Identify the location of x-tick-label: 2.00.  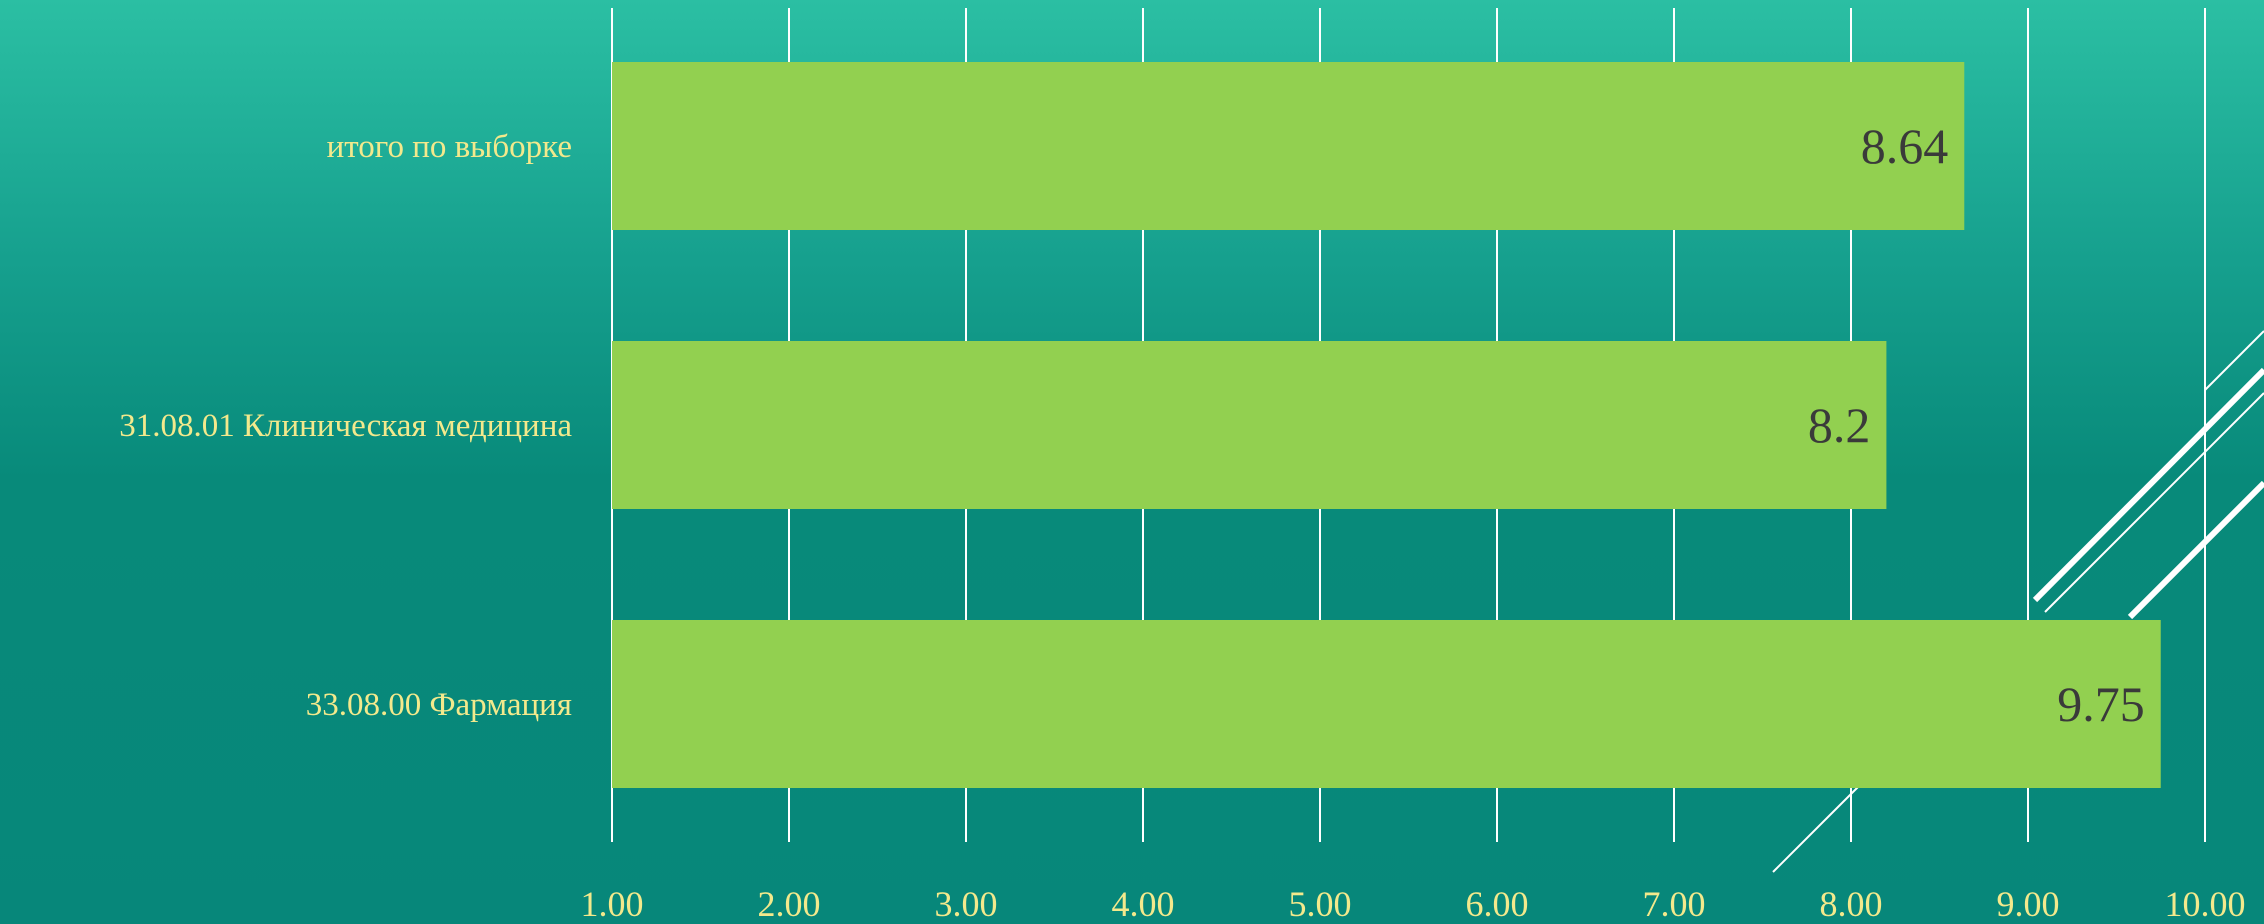
(789, 904).